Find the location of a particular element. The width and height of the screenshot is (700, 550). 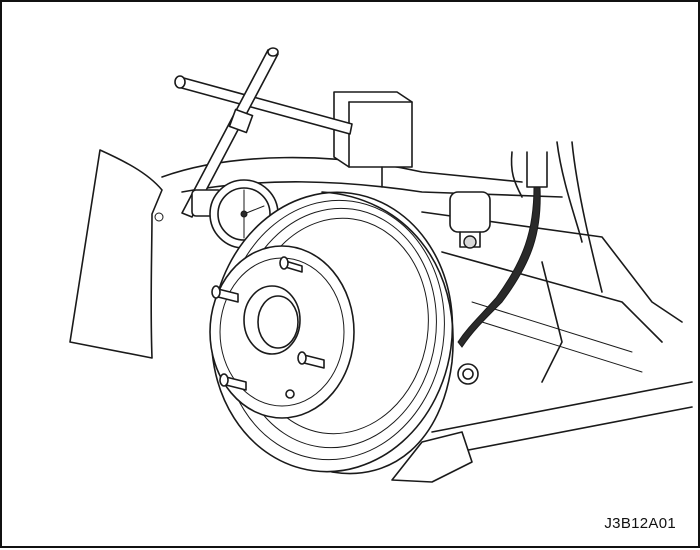

figure-code: J3B12A01 is located at coordinates (640, 523).